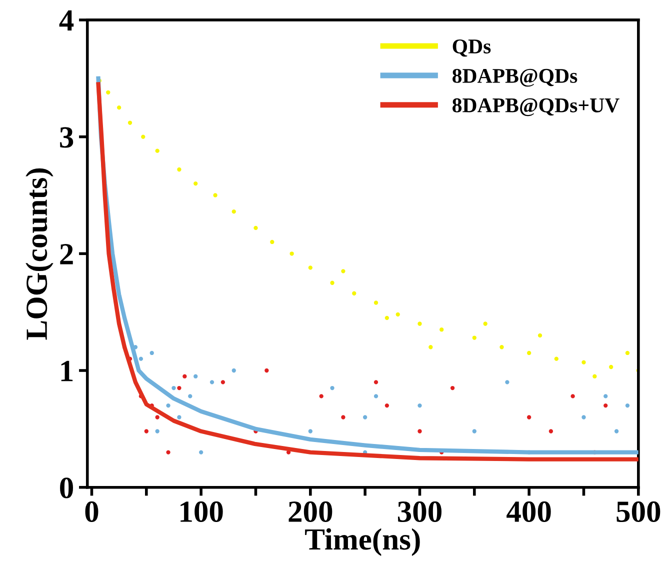 The width and height of the screenshot is (672, 570). What do you see at coordinates (471, 48) in the screenshot?
I see `legend-label: QDs` at bounding box center [471, 48].